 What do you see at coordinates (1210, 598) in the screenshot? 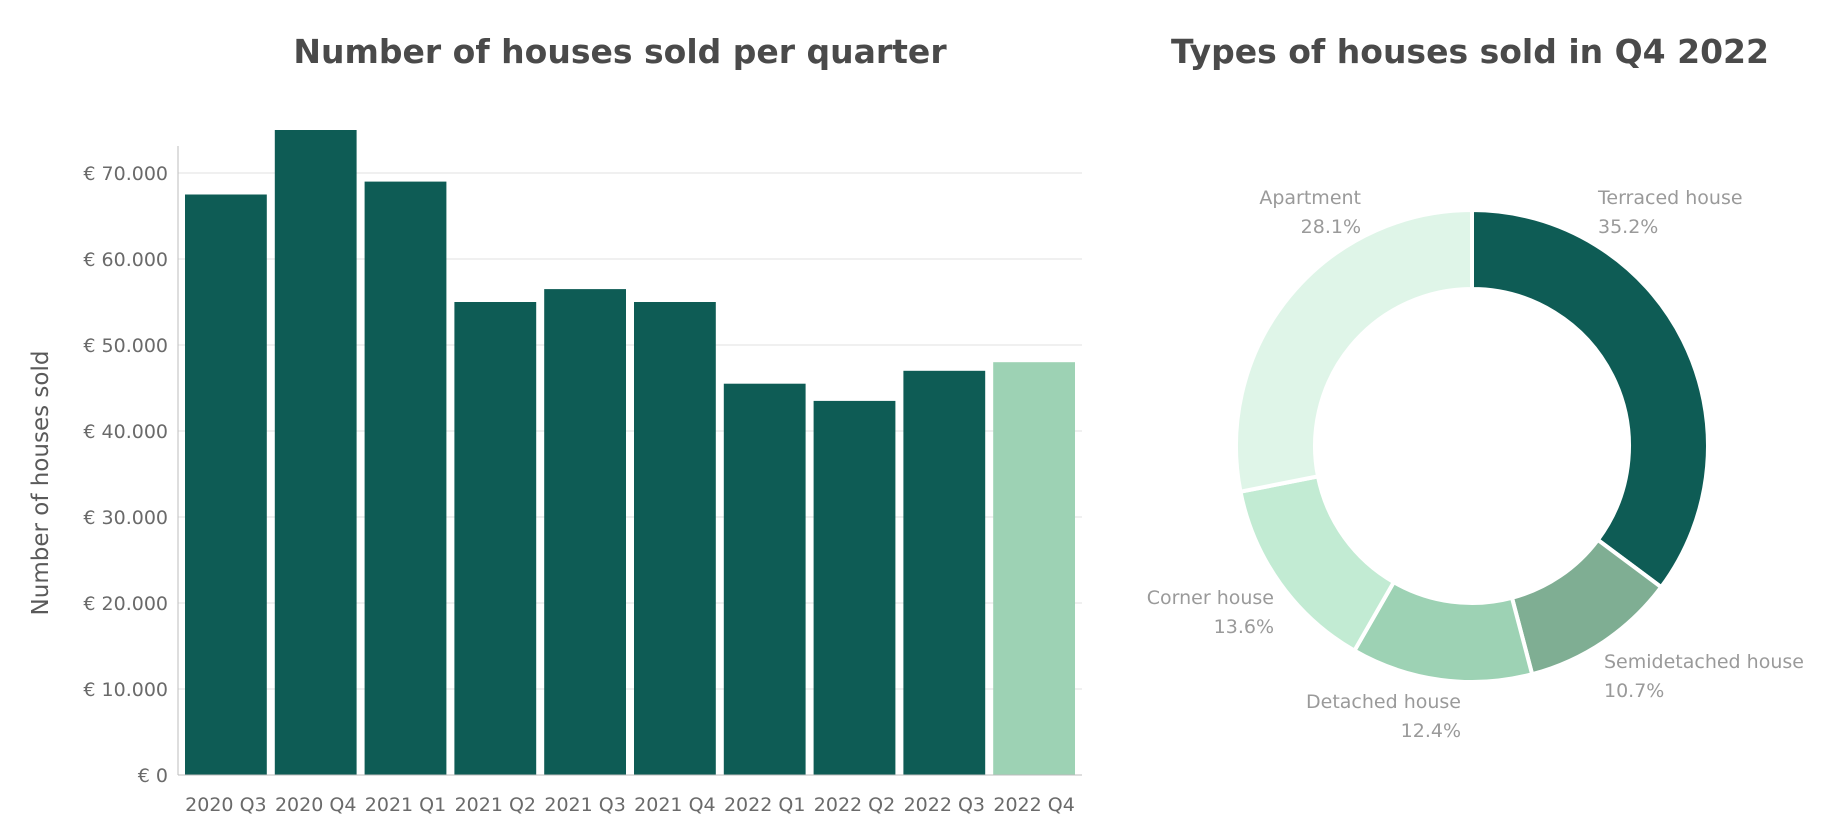
I see `slice-label: Corner house` at bounding box center [1210, 598].